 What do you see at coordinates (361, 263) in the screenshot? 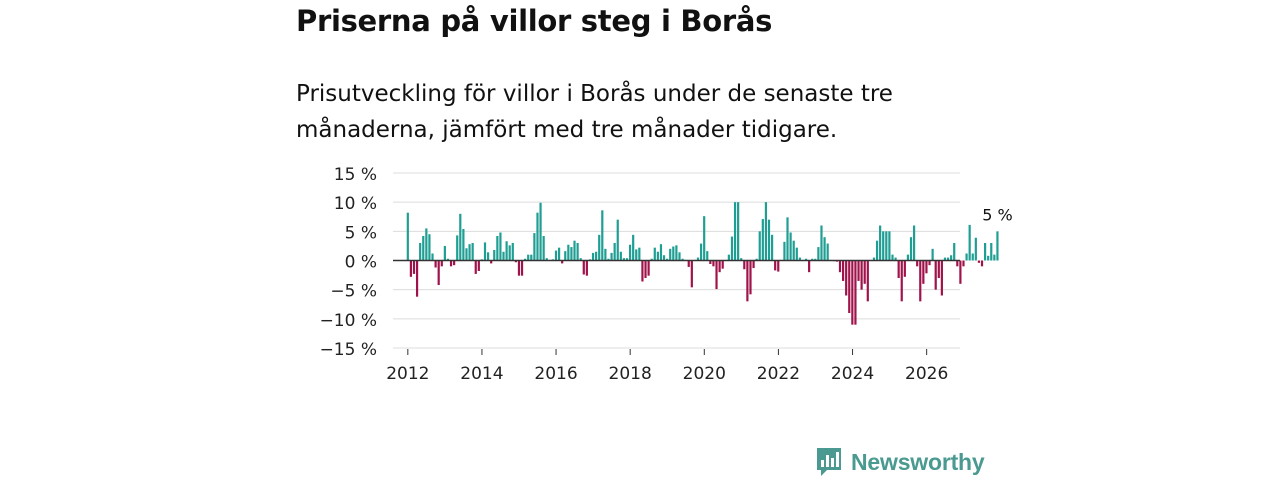
I see `y-tick-label: 0 %` at bounding box center [361, 263].